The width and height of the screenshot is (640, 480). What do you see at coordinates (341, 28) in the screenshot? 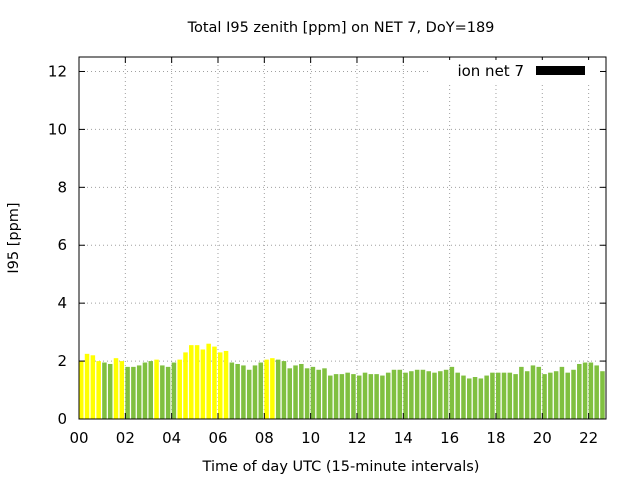
I see `chart-title: Total I95 zenith [ppm] on NET 7, DoY=189` at bounding box center [341, 28].